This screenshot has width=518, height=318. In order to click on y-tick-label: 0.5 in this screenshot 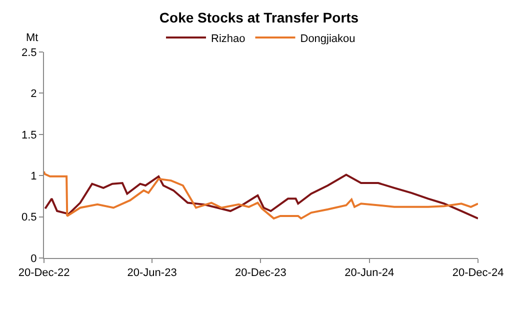, I will do `click(29, 218)`.